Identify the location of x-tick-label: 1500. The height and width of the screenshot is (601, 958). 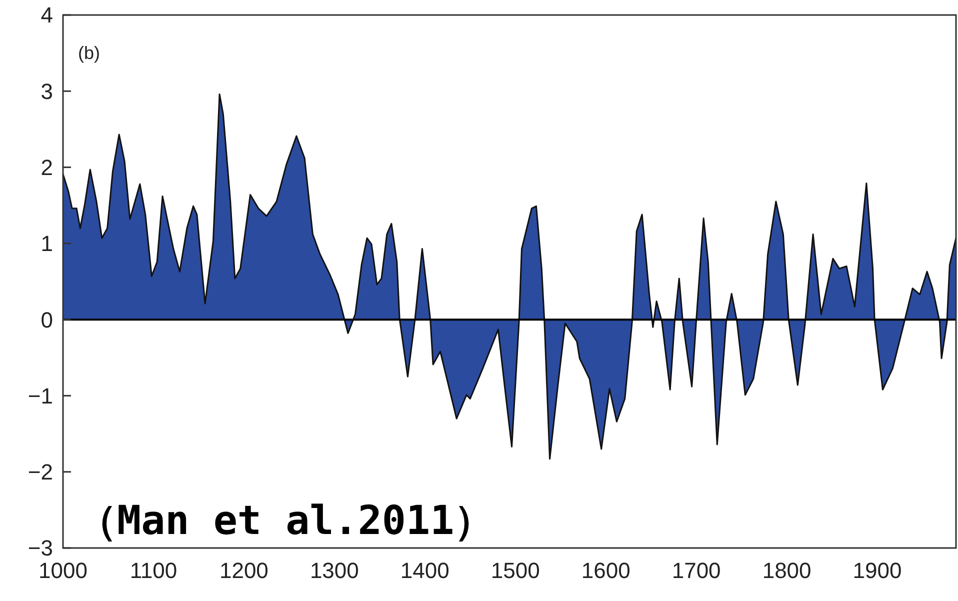
(515, 570).